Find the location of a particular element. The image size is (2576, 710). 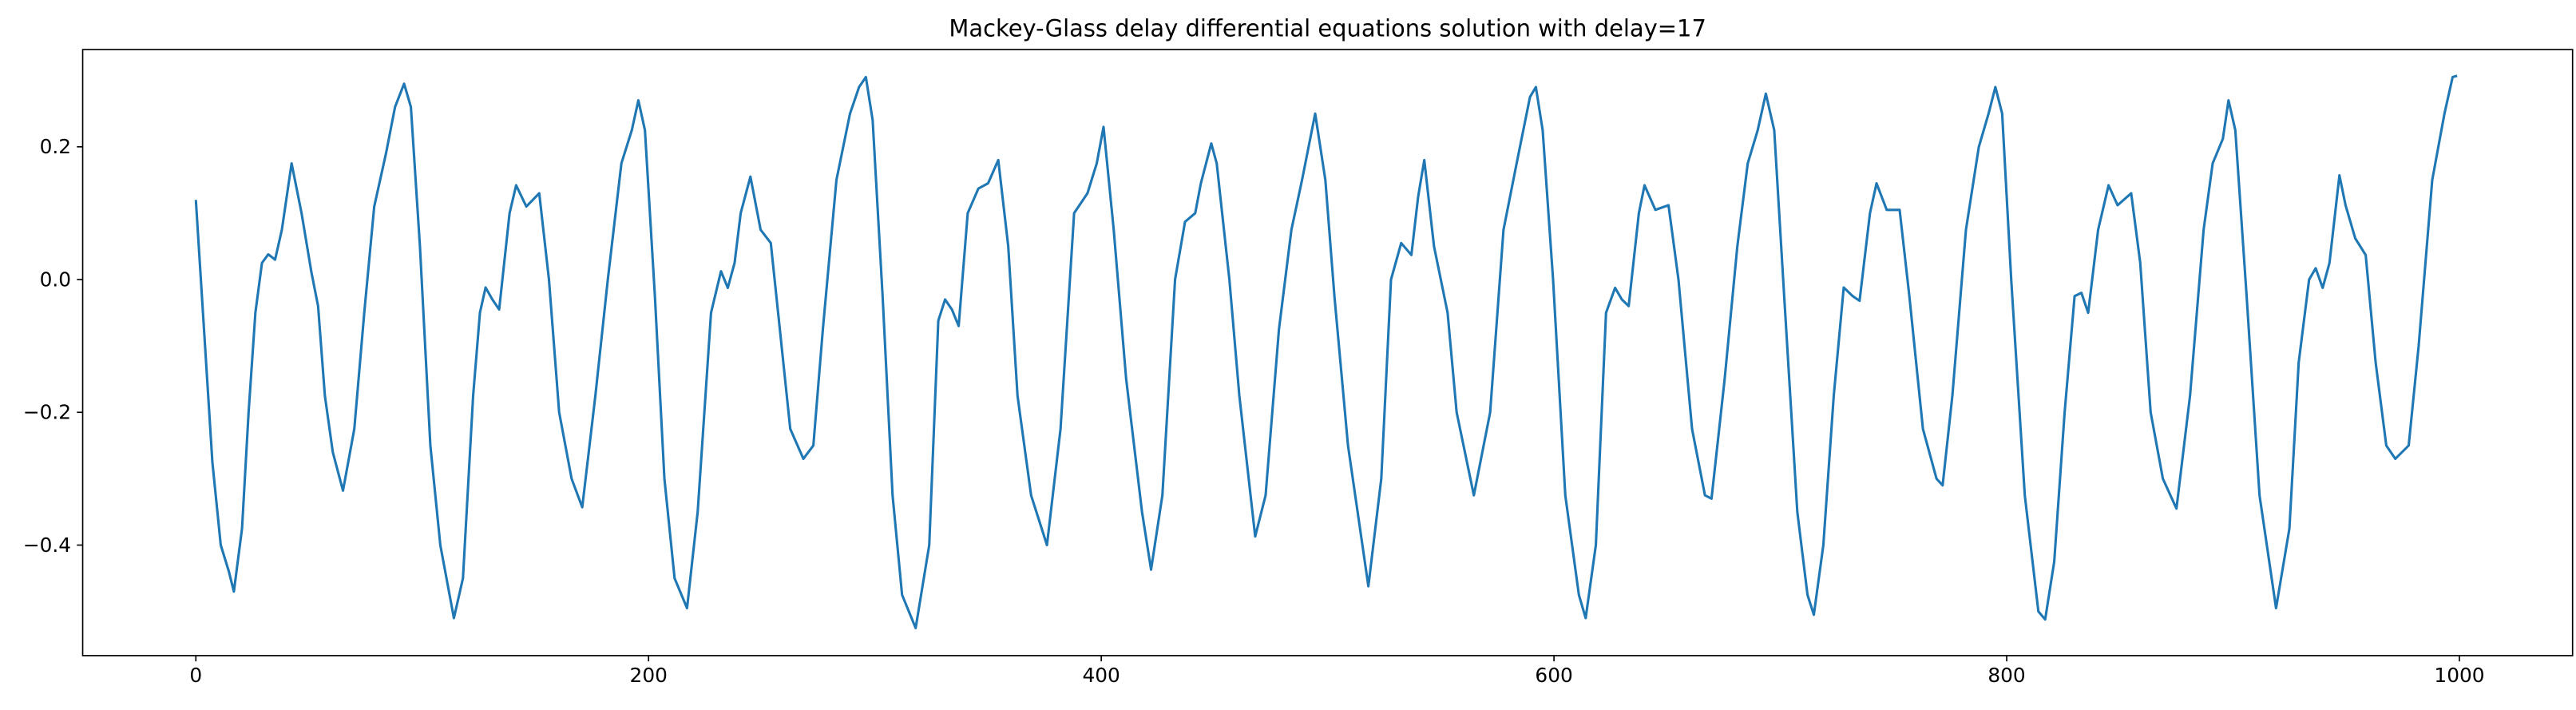

x-tick-label: 1000 is located at coordinates (2459, 676).